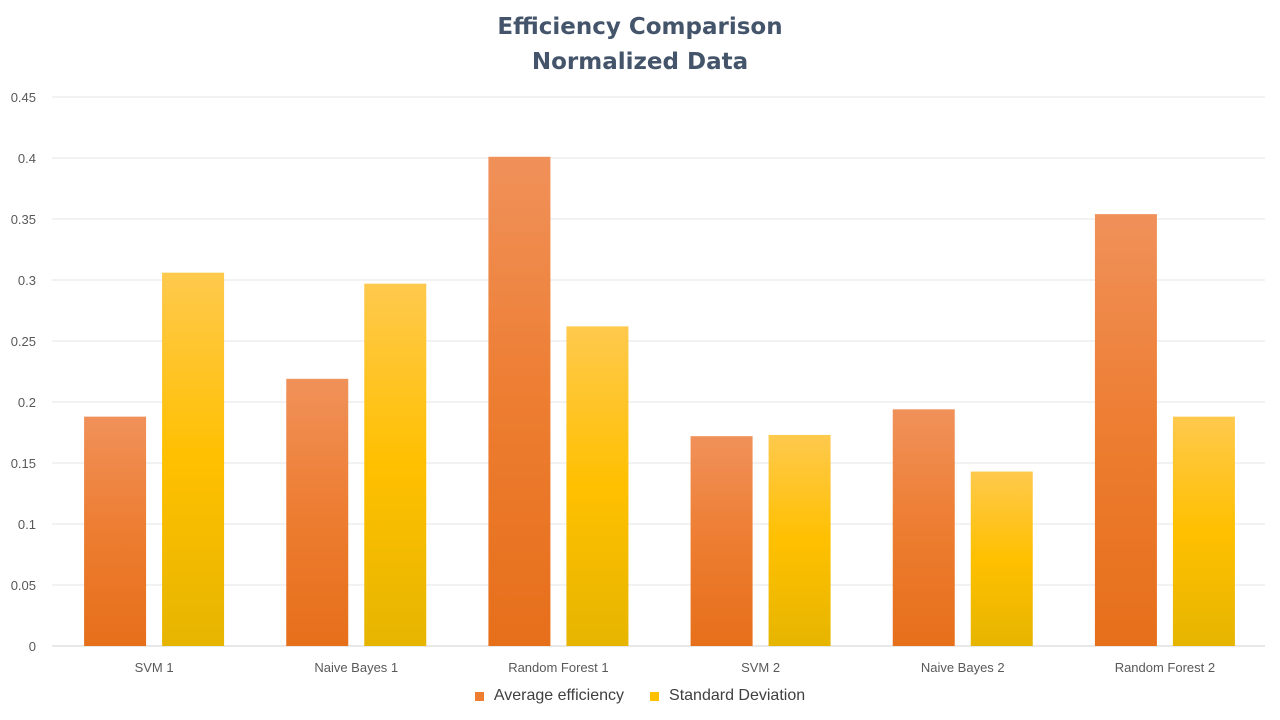 The width and height of the screenshot is (1280, 720). Describe the element at coordinates (559, 695) in the screenshot. I see `legend-label-average-efficiency: Average efficiency` at that location.